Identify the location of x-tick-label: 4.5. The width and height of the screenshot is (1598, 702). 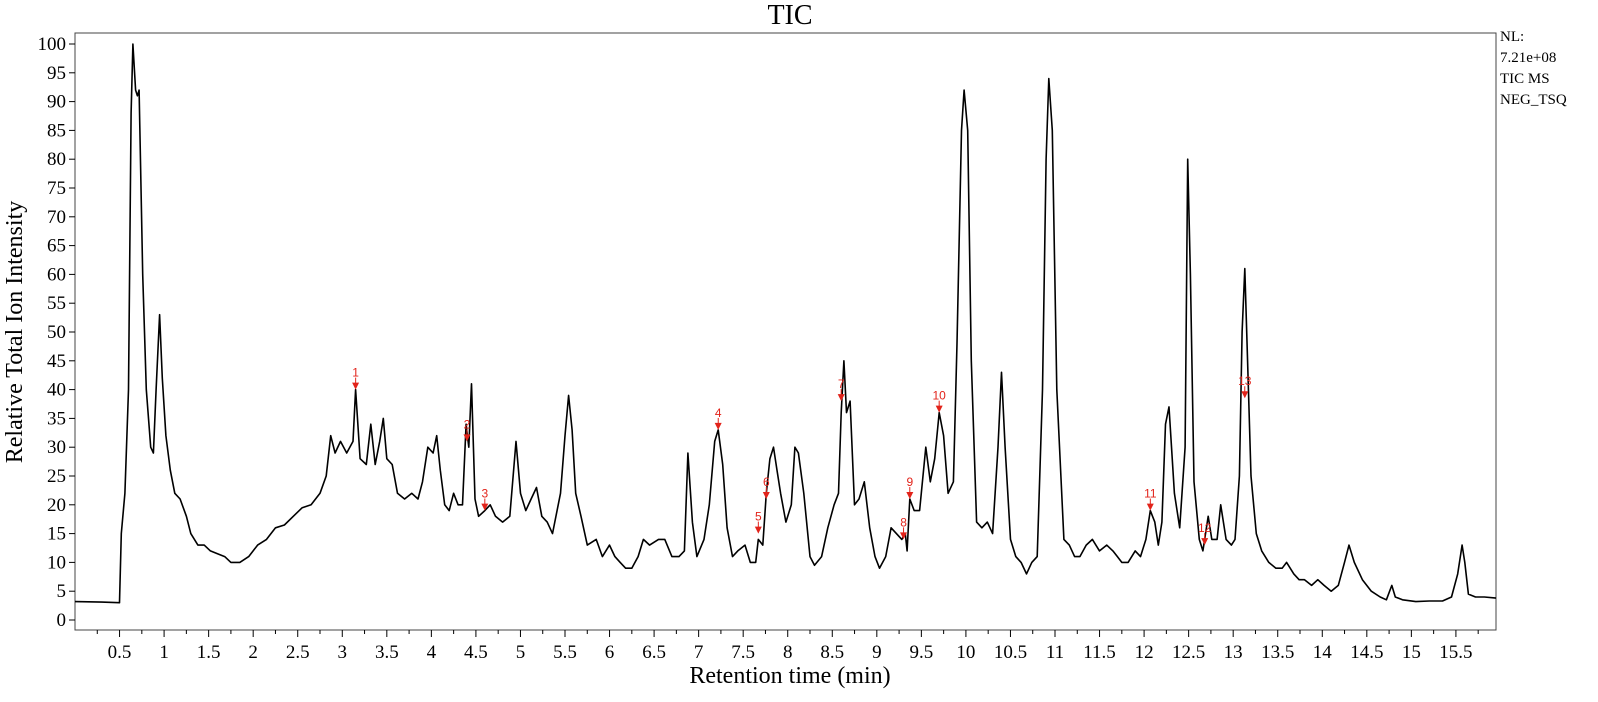
(476, 652).